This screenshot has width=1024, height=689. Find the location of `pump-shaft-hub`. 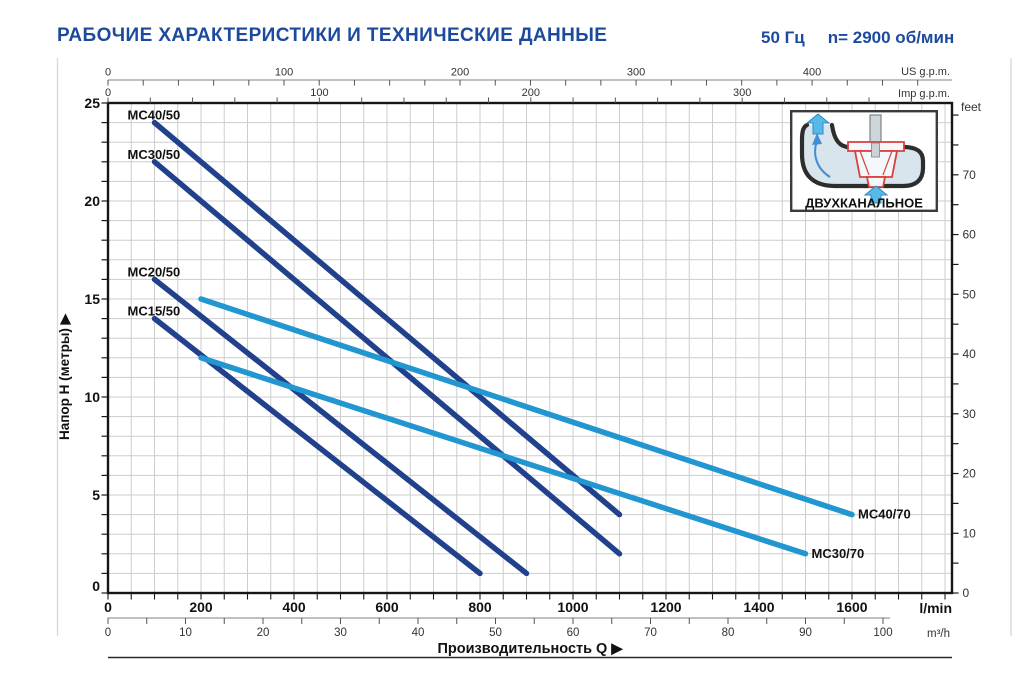

pump-shaft-hub is located at coordinates (875, 150).